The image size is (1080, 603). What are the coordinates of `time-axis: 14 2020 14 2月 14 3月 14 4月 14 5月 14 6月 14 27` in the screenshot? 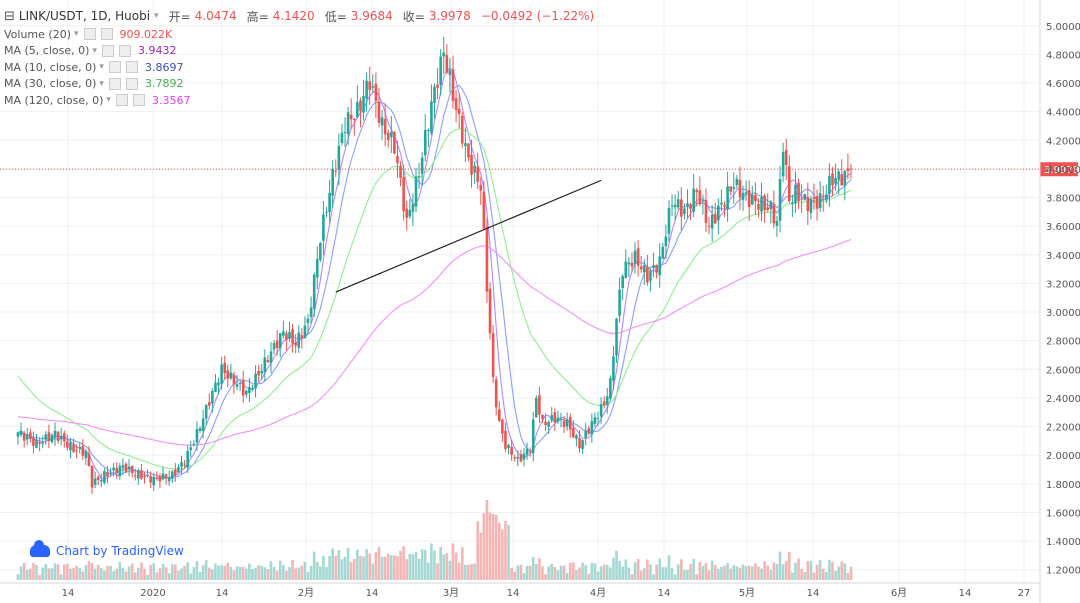 It's located at (520, 590).